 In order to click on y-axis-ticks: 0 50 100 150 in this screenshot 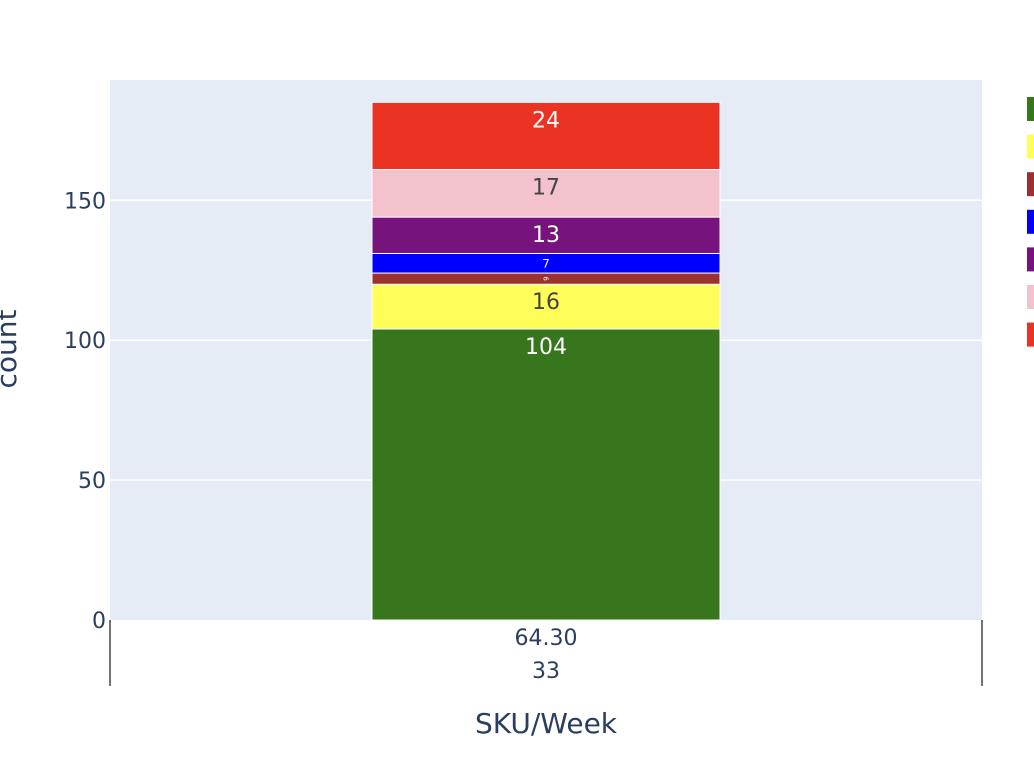, I will do `click(85, 411)`.